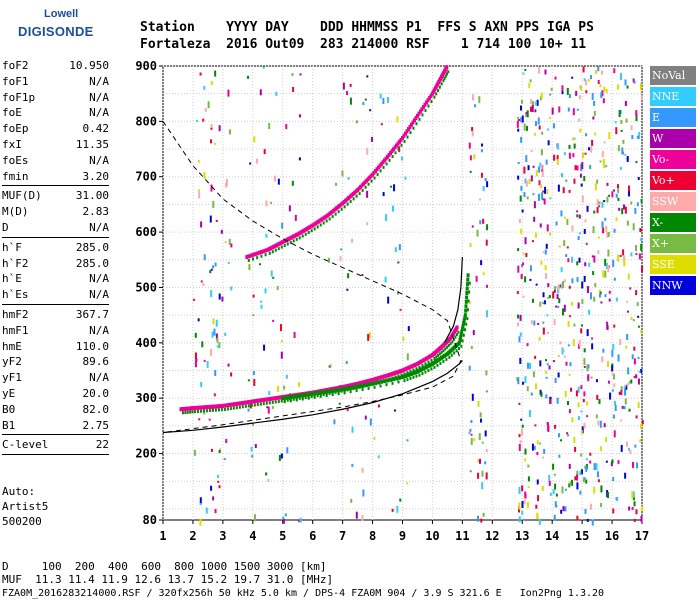 The width and height of the screenshot is (700, 600). I want to click on legend-item: Vo+, so click(673, 181).